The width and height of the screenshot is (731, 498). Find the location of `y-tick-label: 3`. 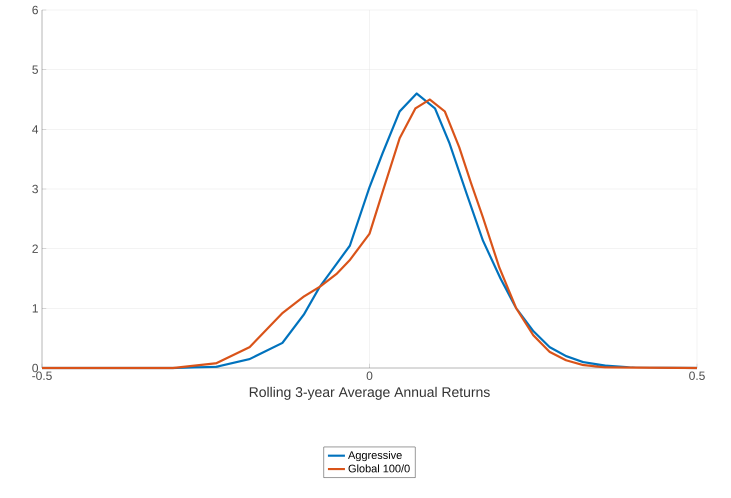

y-tick-label: 3 is located at coordinates (35, 189).